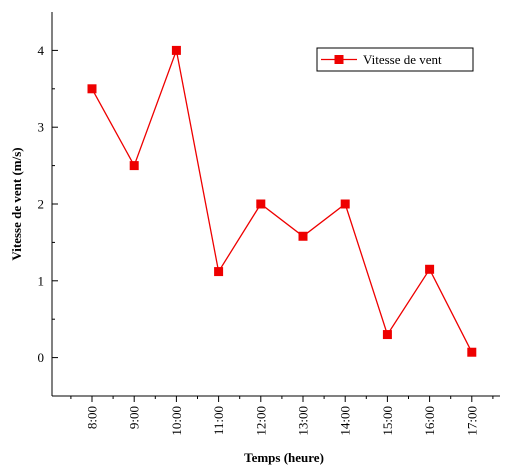 The image size is (509, 470). What do you see at coordinates (429, 421) in the screenshot?
I see `x-tick-label: 16:00` at bounding box center [429, 421].